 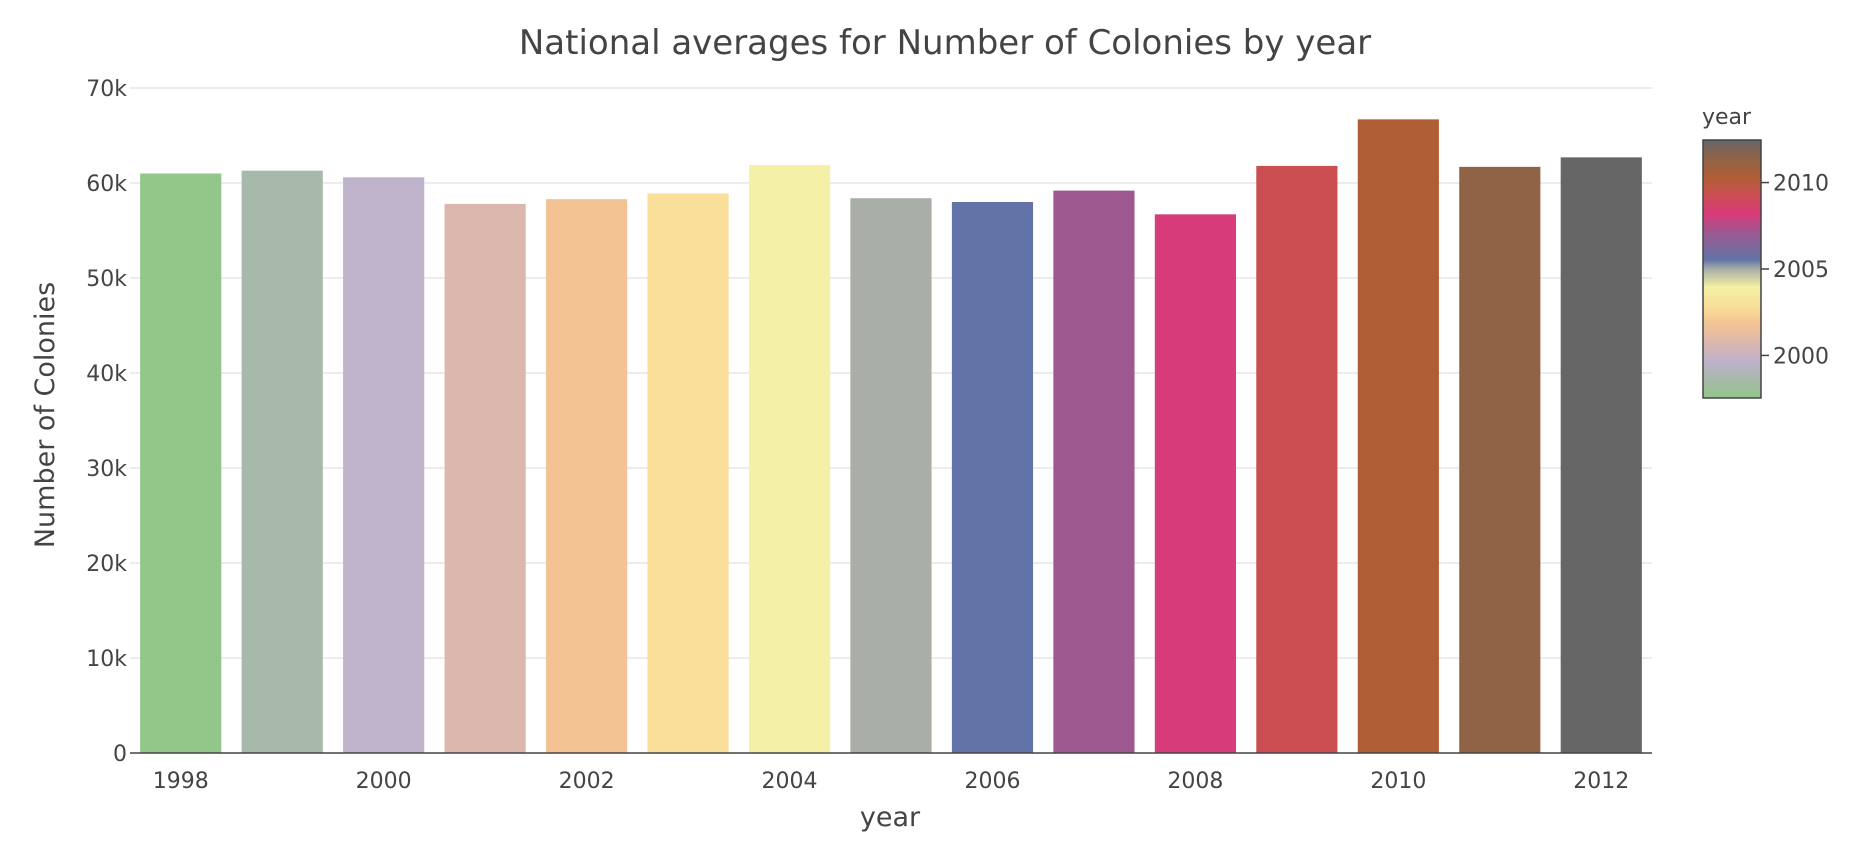 What do you see at coordinates (106, 374) in the screenshot?
I see `y-tick-label: 40k` at bounding box center [106, 374].